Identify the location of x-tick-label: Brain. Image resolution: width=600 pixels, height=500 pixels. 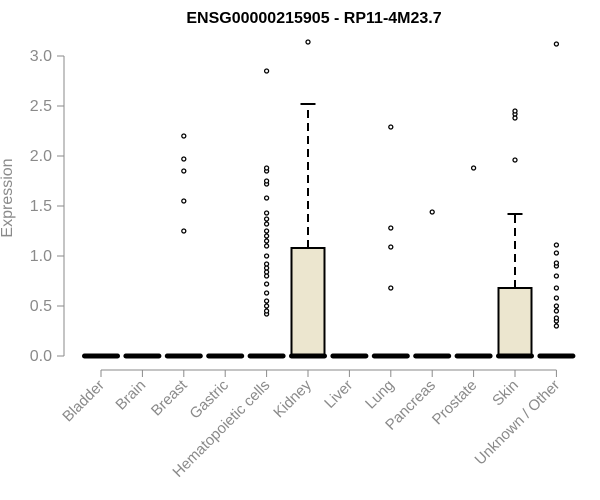
(130, 395).